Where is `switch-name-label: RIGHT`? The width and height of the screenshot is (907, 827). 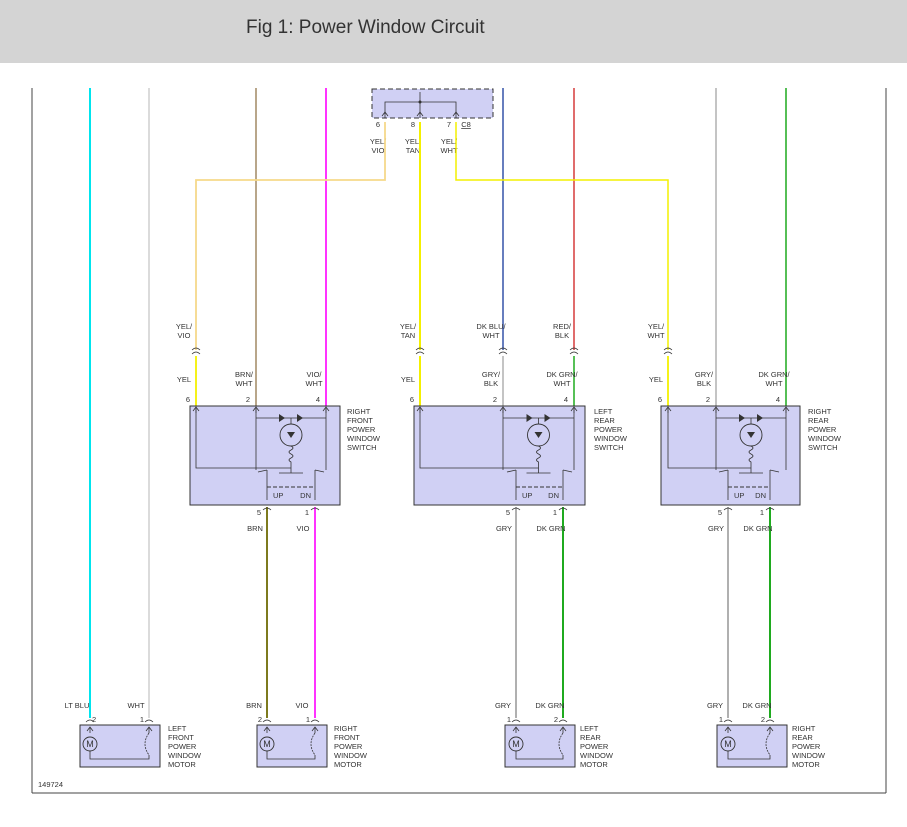 switch-name-label: RIGHT is located at coordinates (820, 411).